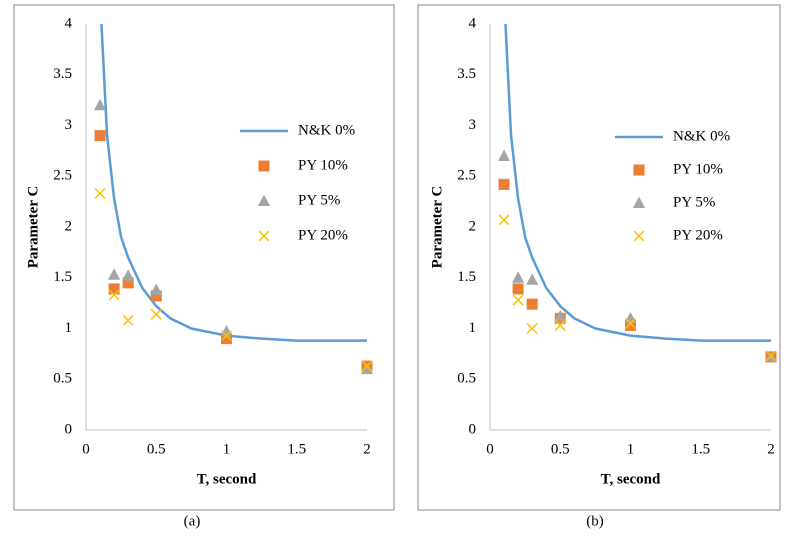  Describe the element at coordinates (595, 521) in the screenshot. I see `panel-caption: (b)` at that location.